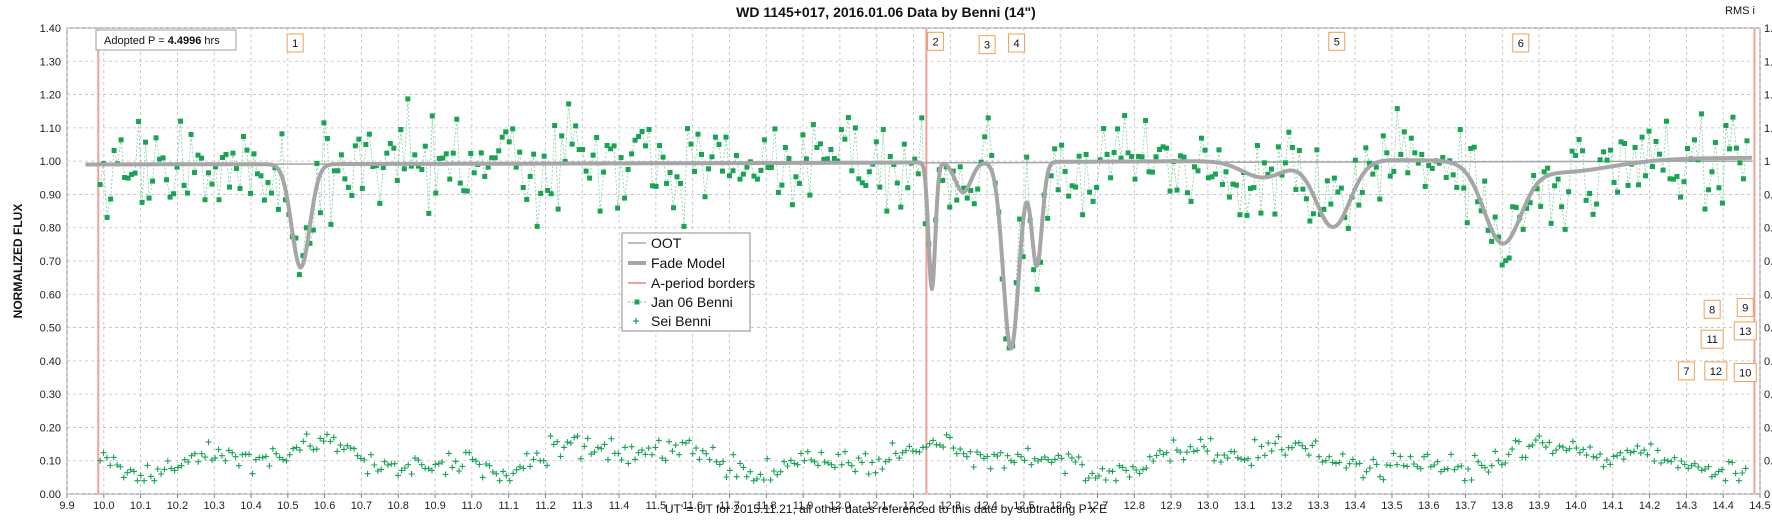  Describe the element at coordinates (1354, 506) in the screenshot. I see `x-tick-label: 13.4` at that location.